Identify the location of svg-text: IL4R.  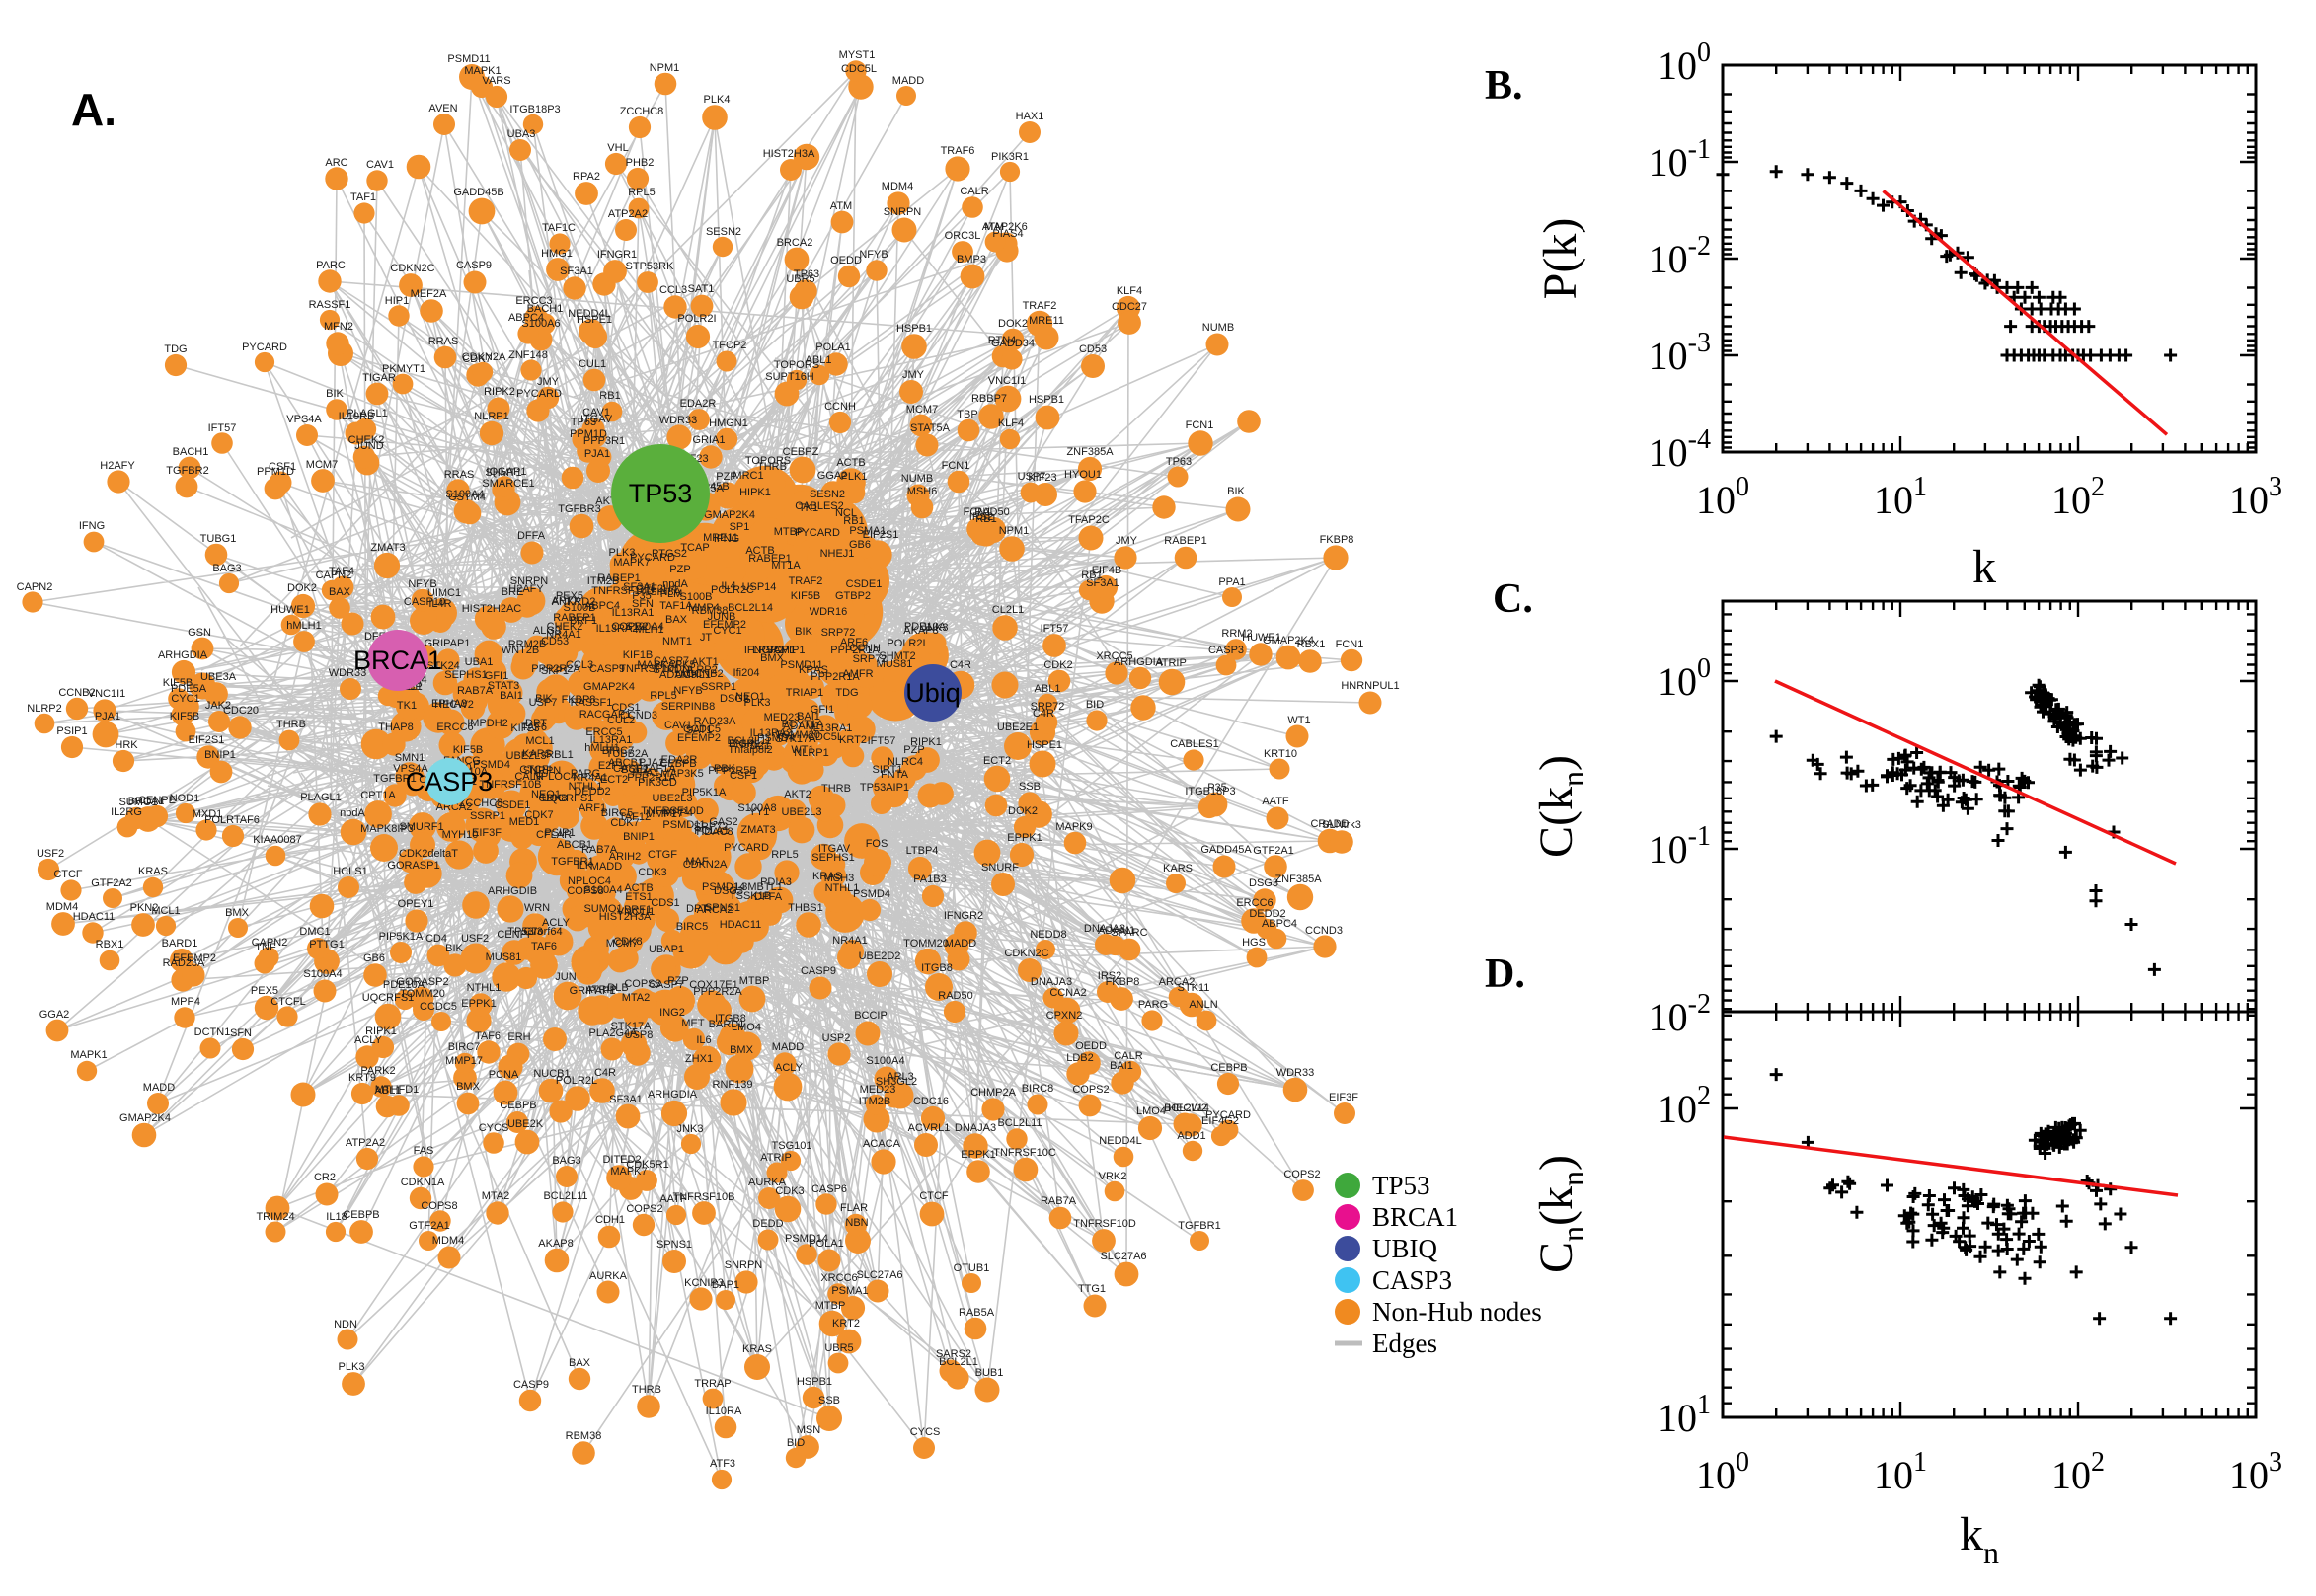
(440, 604).